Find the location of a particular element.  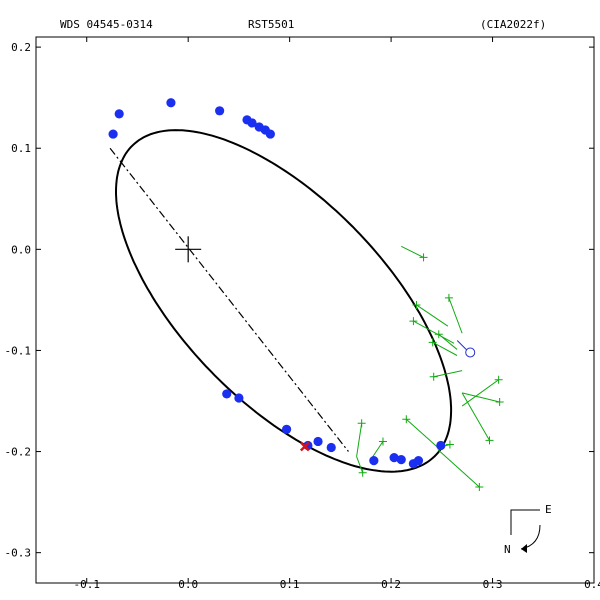

predicted-position is located at coordinates (466, 349).